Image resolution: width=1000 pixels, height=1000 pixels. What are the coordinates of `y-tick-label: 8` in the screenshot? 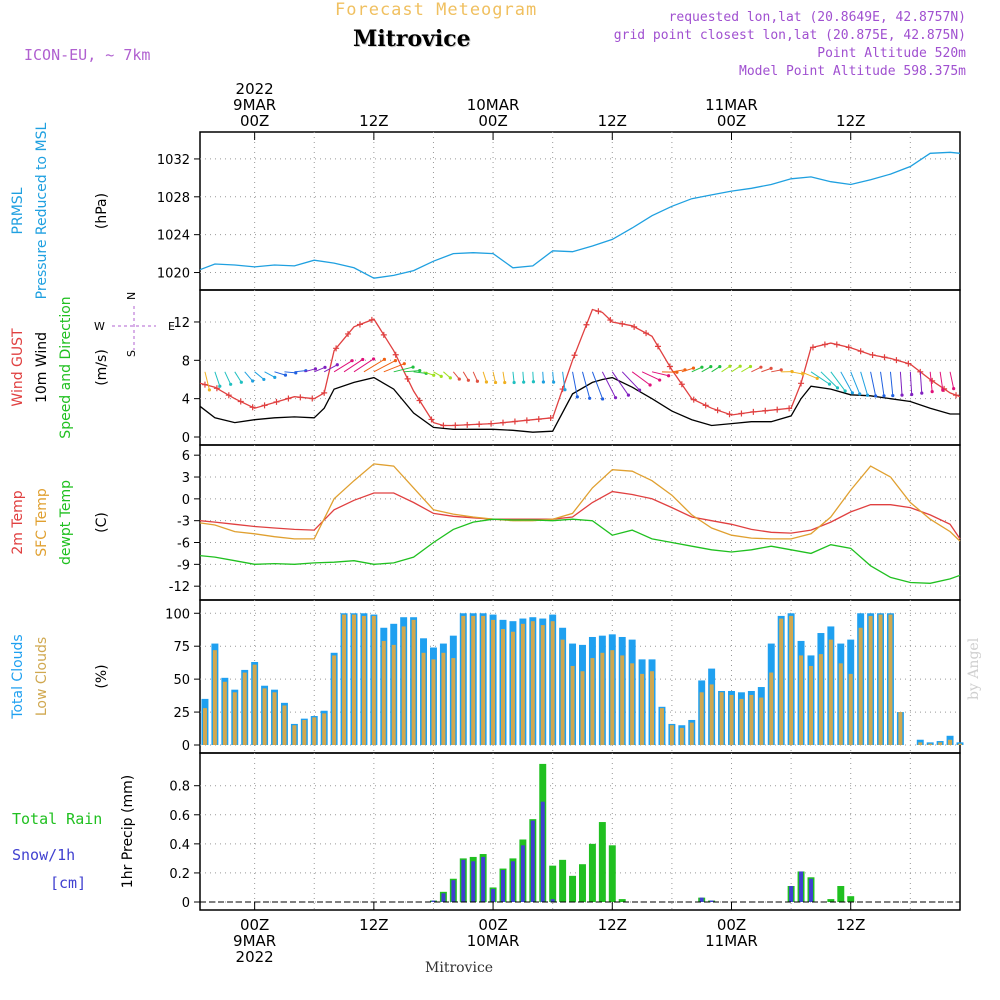 It's located at (186, 361).